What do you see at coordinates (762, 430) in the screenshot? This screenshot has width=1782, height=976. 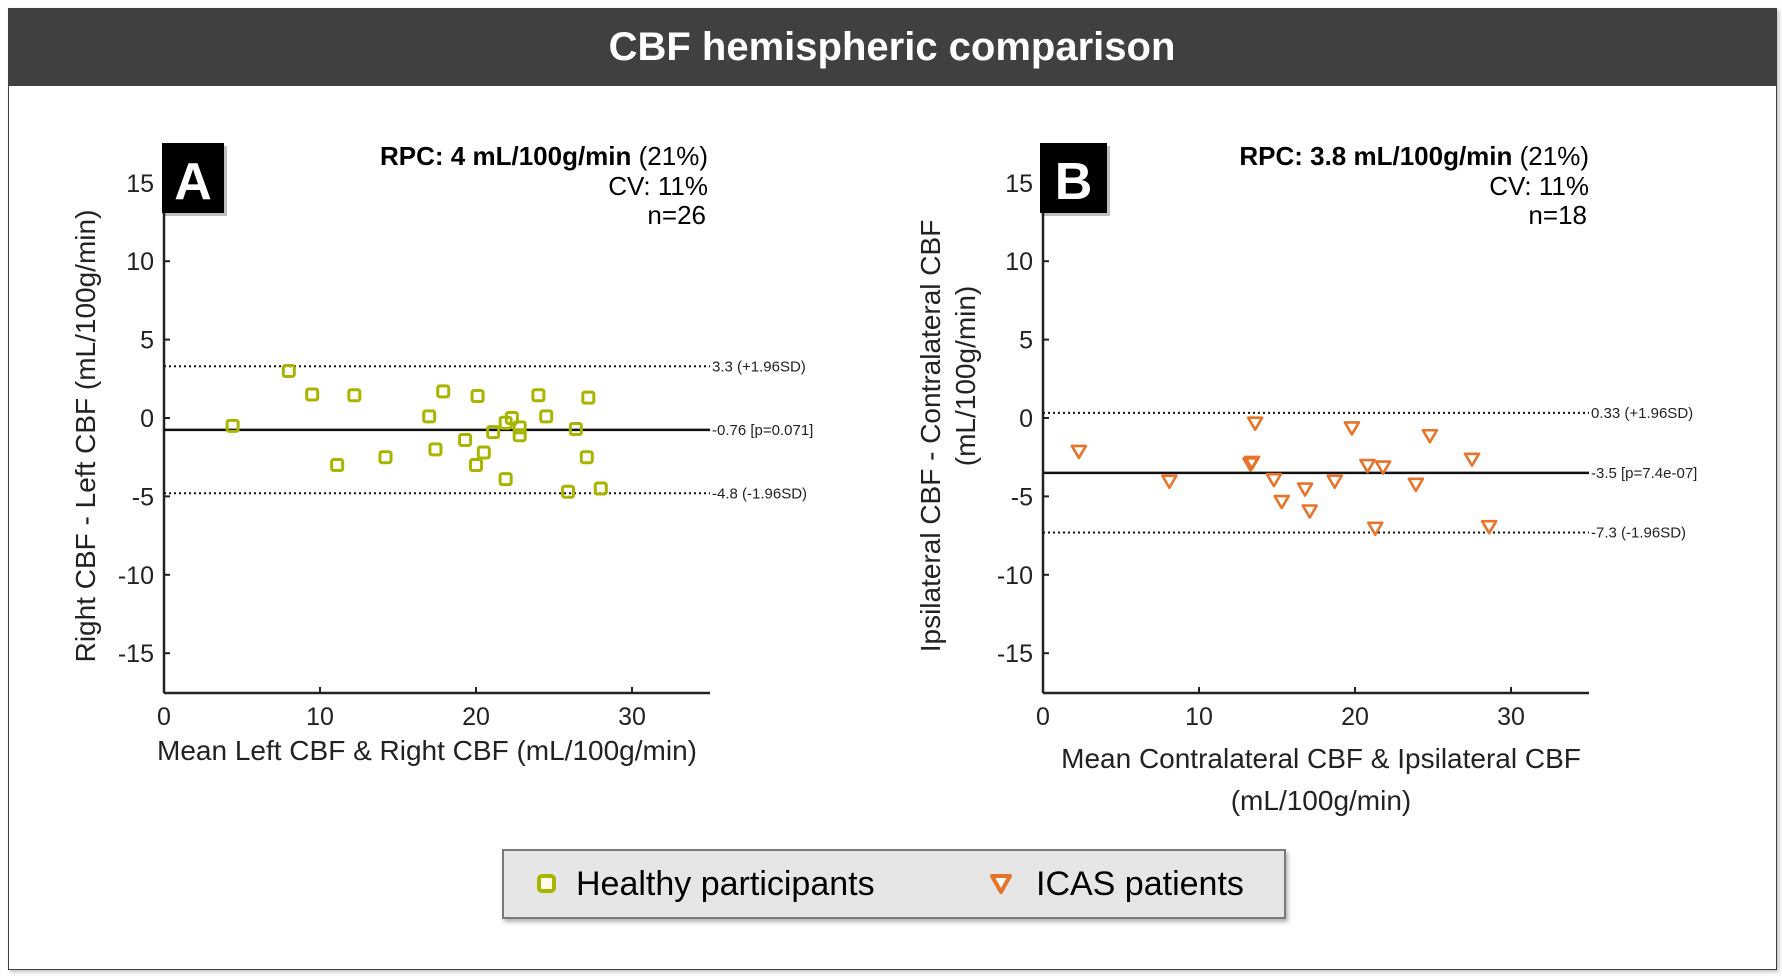 I see `mean-difference-label: -0.76 [p=0.071]` at bounding box center [762, 430].